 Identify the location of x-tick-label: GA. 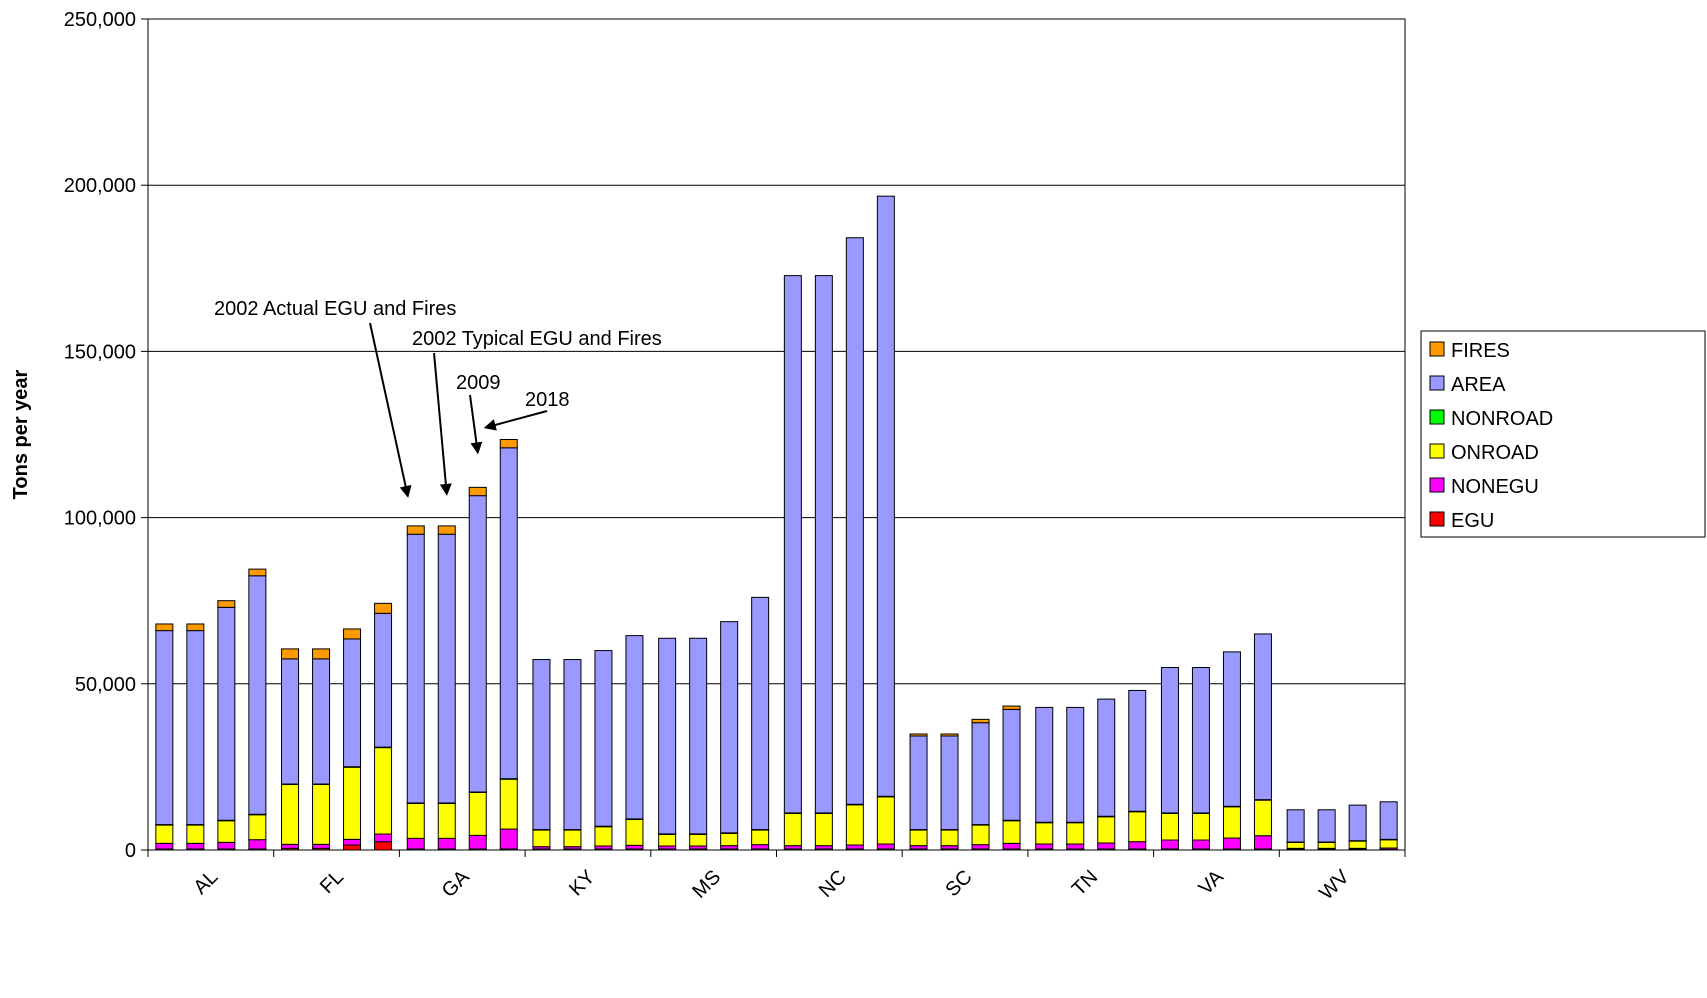
(456, 884).